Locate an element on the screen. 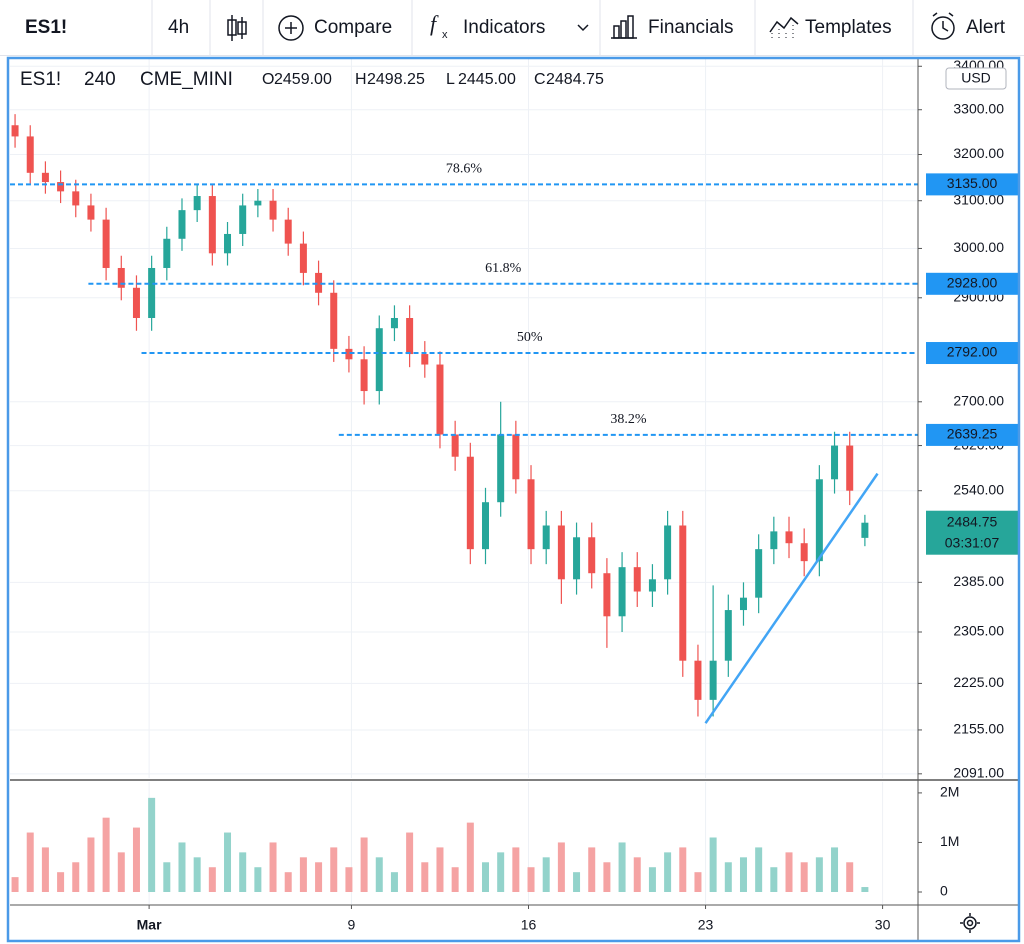 This screenshot has height=944, width=1024. y-tick-label: 2155.00 is located at coordinates (978, 729).